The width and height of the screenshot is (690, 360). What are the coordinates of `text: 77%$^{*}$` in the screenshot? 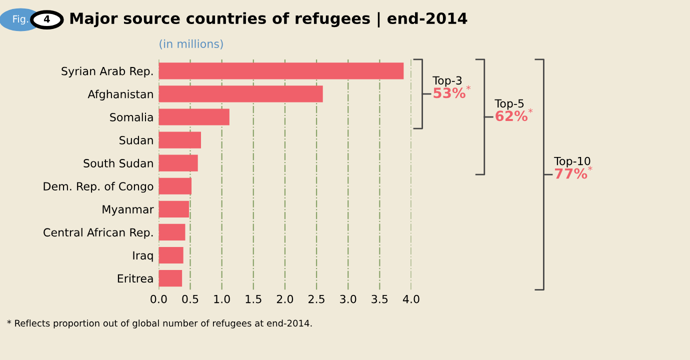 It's located at (573, 172).